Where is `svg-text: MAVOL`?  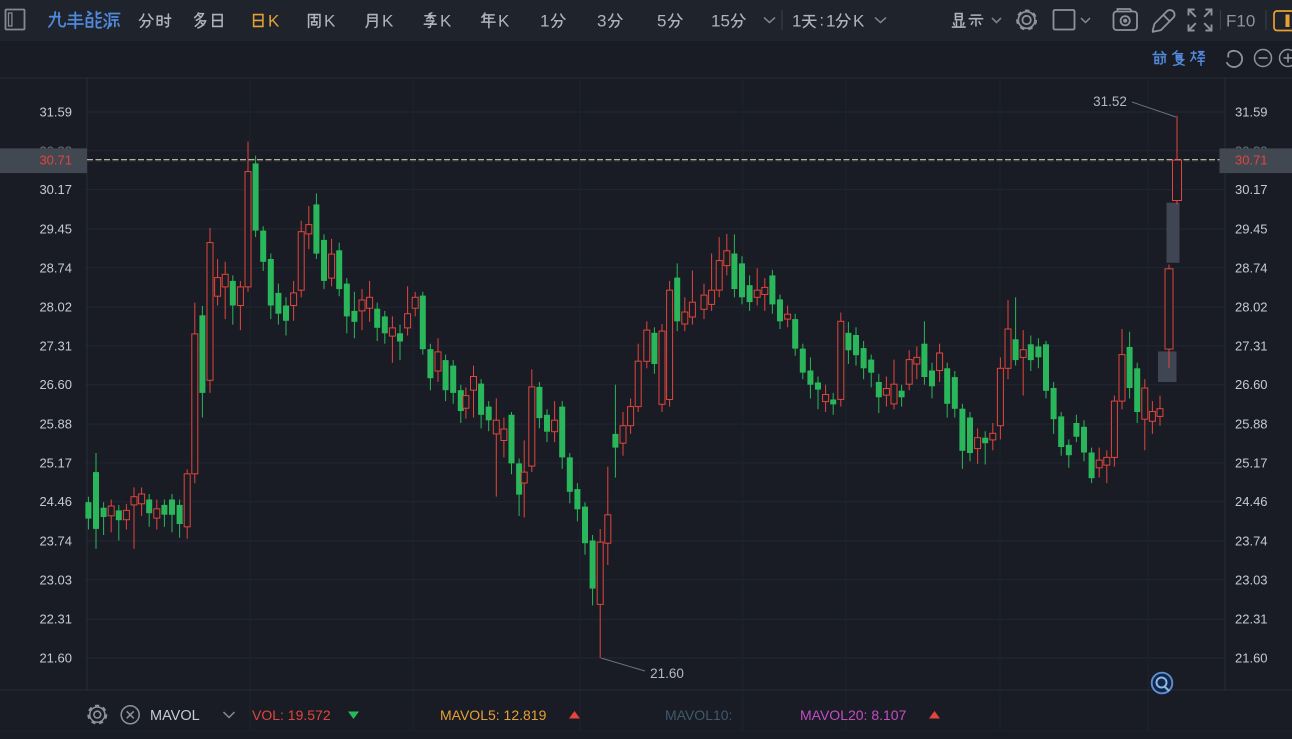 svg-text: MAVOL is located at coordinates (175, 716).